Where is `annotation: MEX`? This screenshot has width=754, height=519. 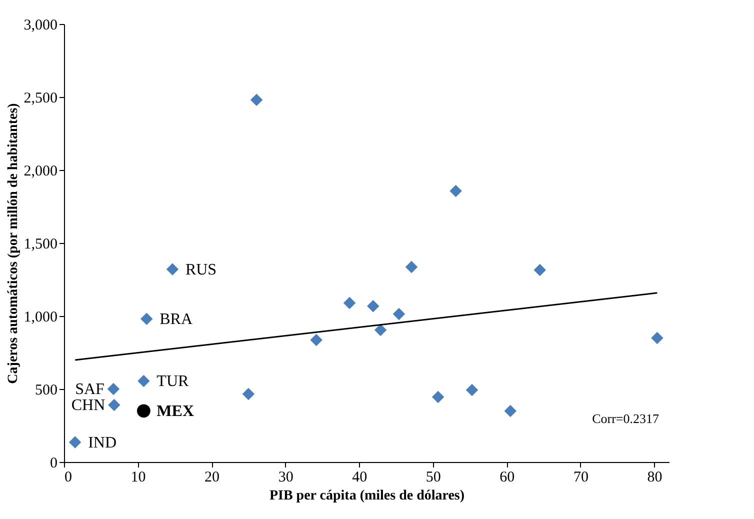
annotation: MEX is located at coordinates (175, 411).